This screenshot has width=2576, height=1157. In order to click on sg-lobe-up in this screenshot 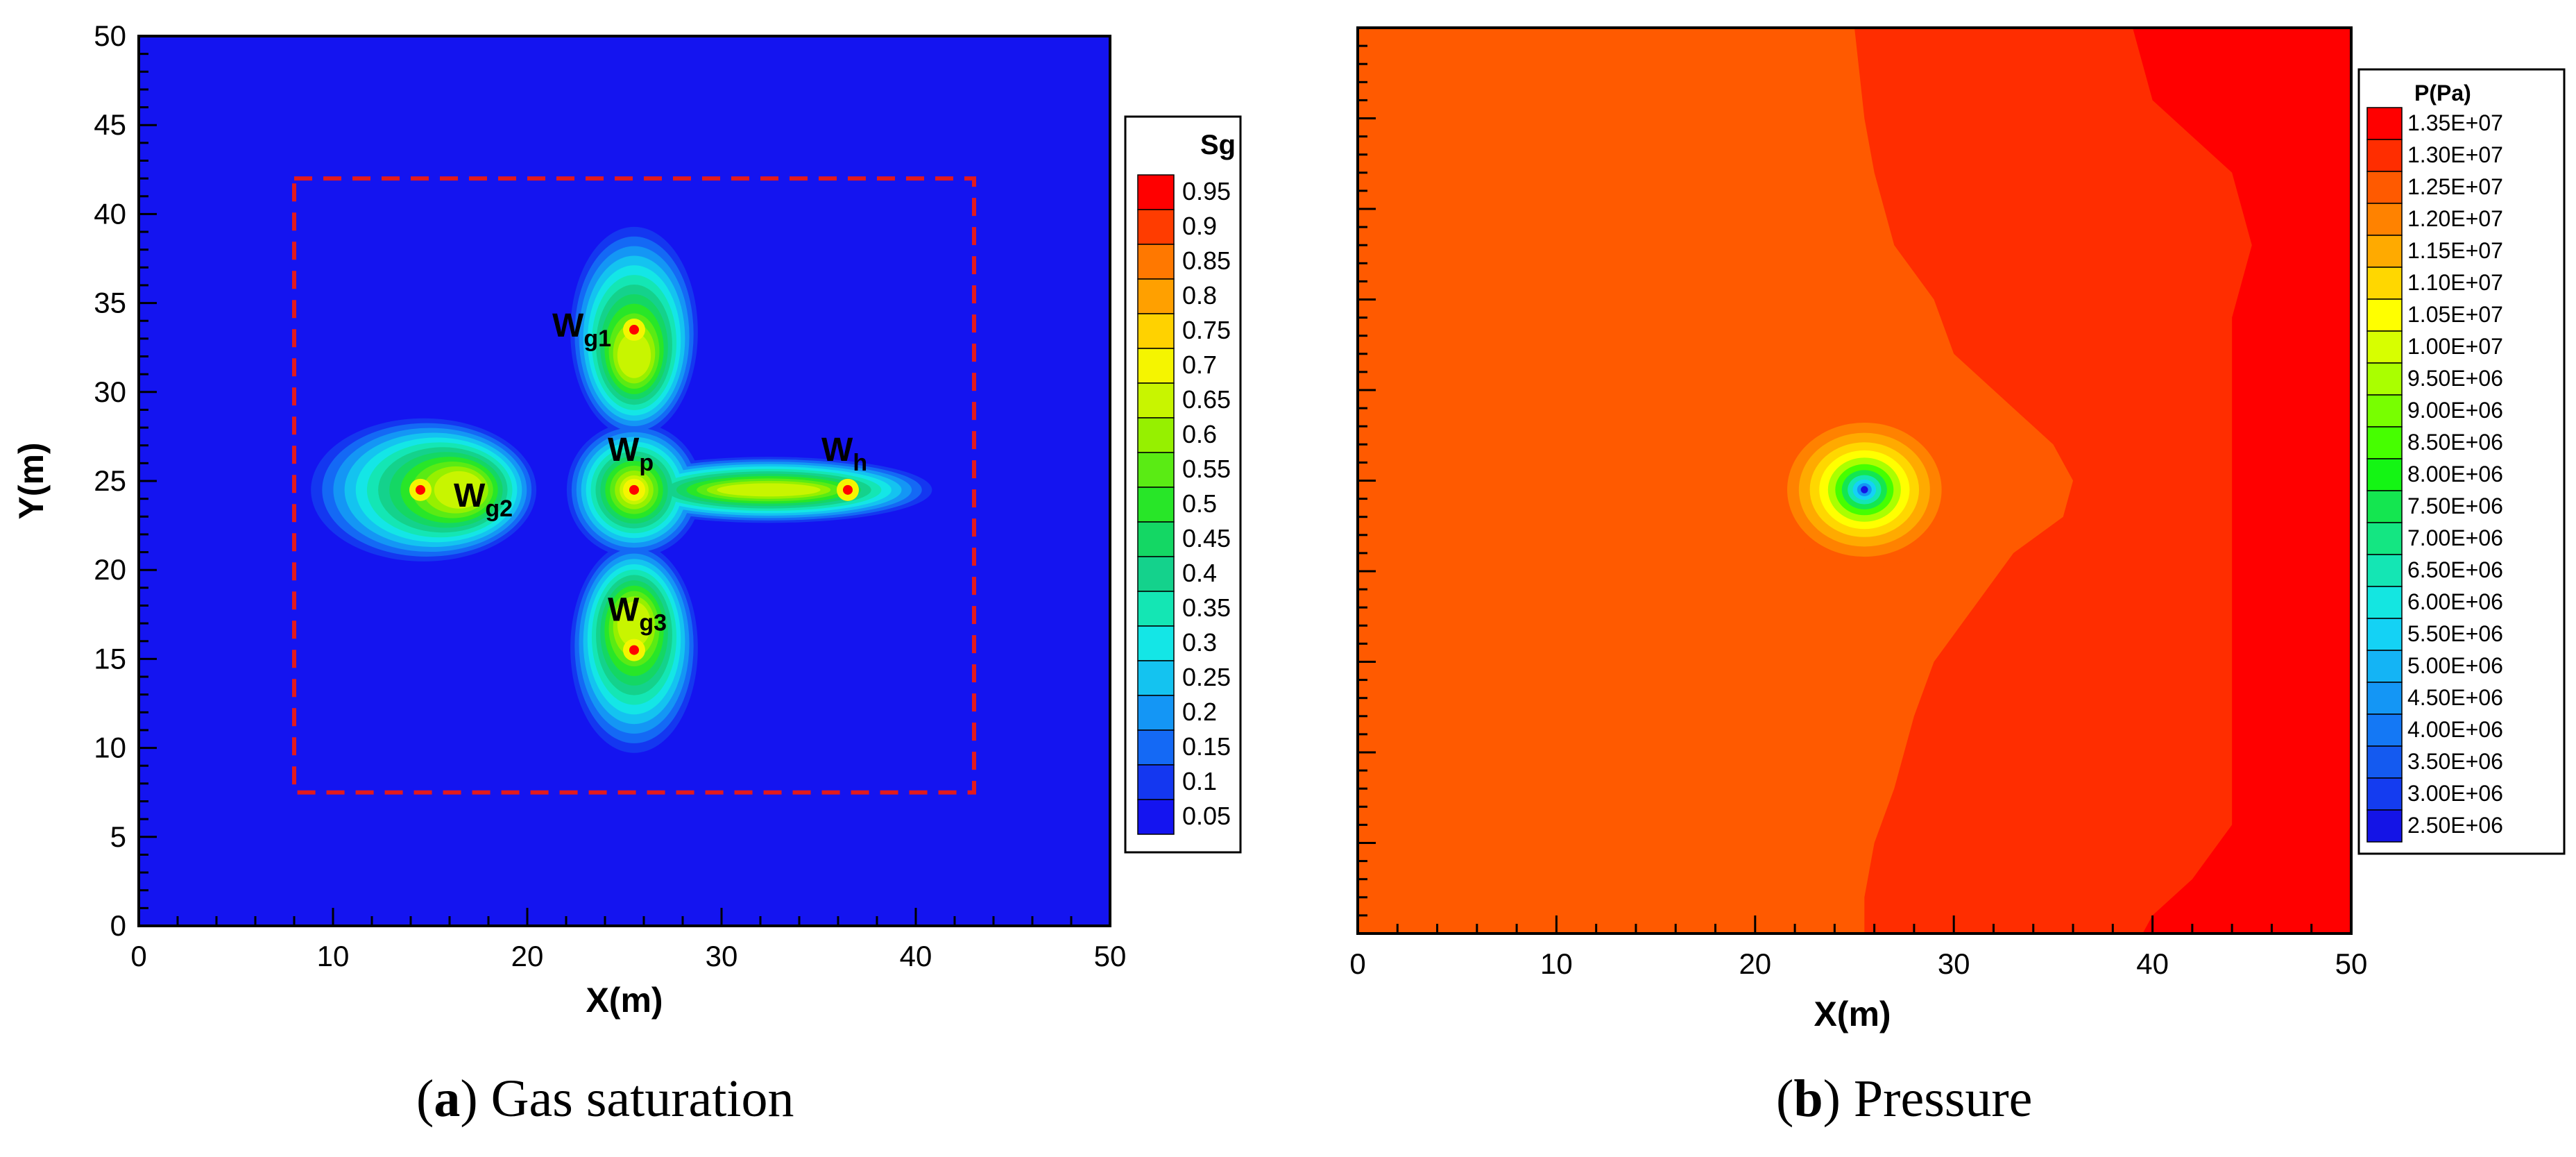, I will do `click(634, 355)`.